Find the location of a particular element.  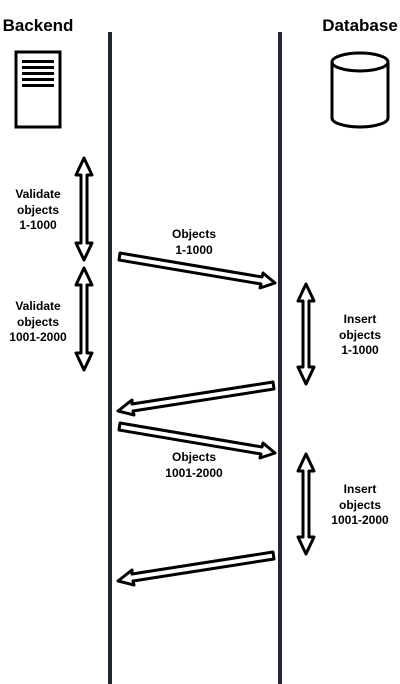

database-icon is located at coordinates (360, 90).